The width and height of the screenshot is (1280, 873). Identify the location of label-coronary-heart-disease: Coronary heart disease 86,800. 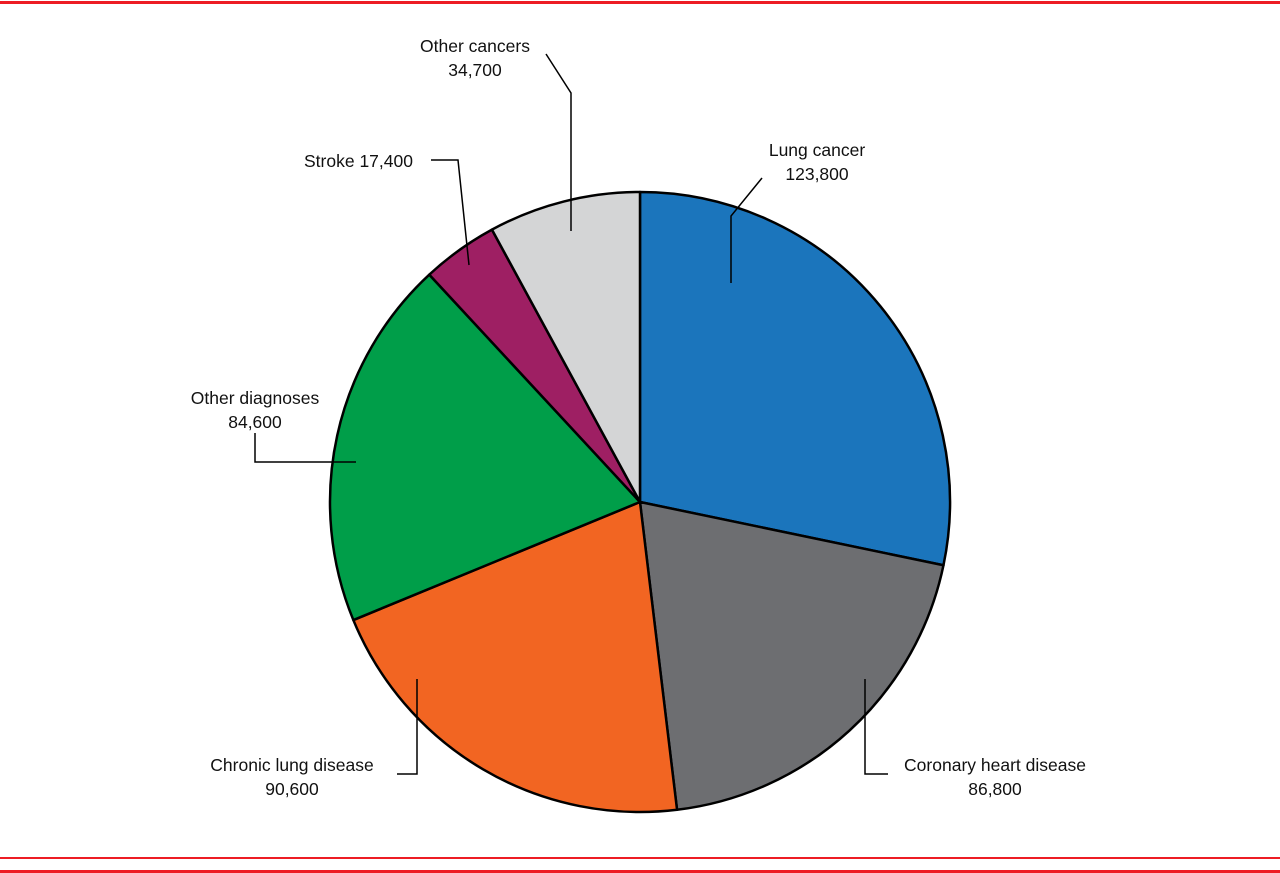
(995, 777).